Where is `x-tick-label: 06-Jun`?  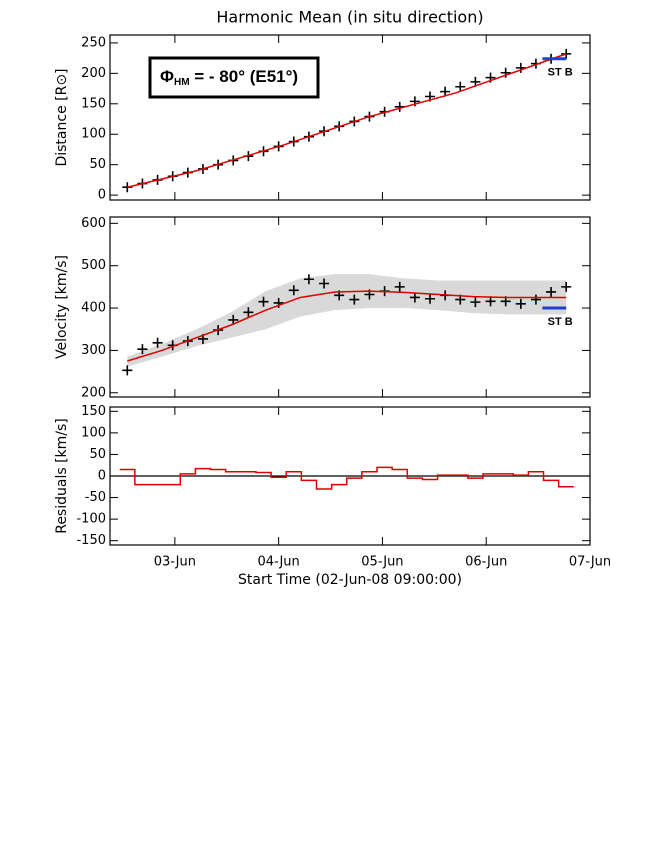
x-tick-label: 06-Jun is located at coordinates (486, 562).